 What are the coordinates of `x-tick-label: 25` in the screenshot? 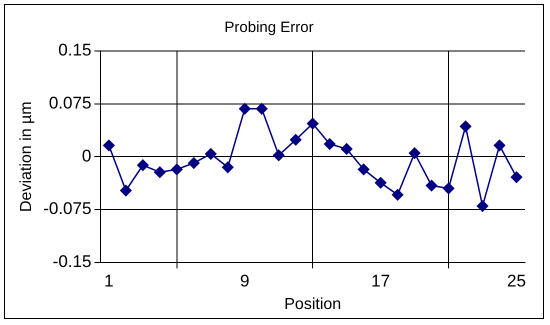 It's located at (516, 280).